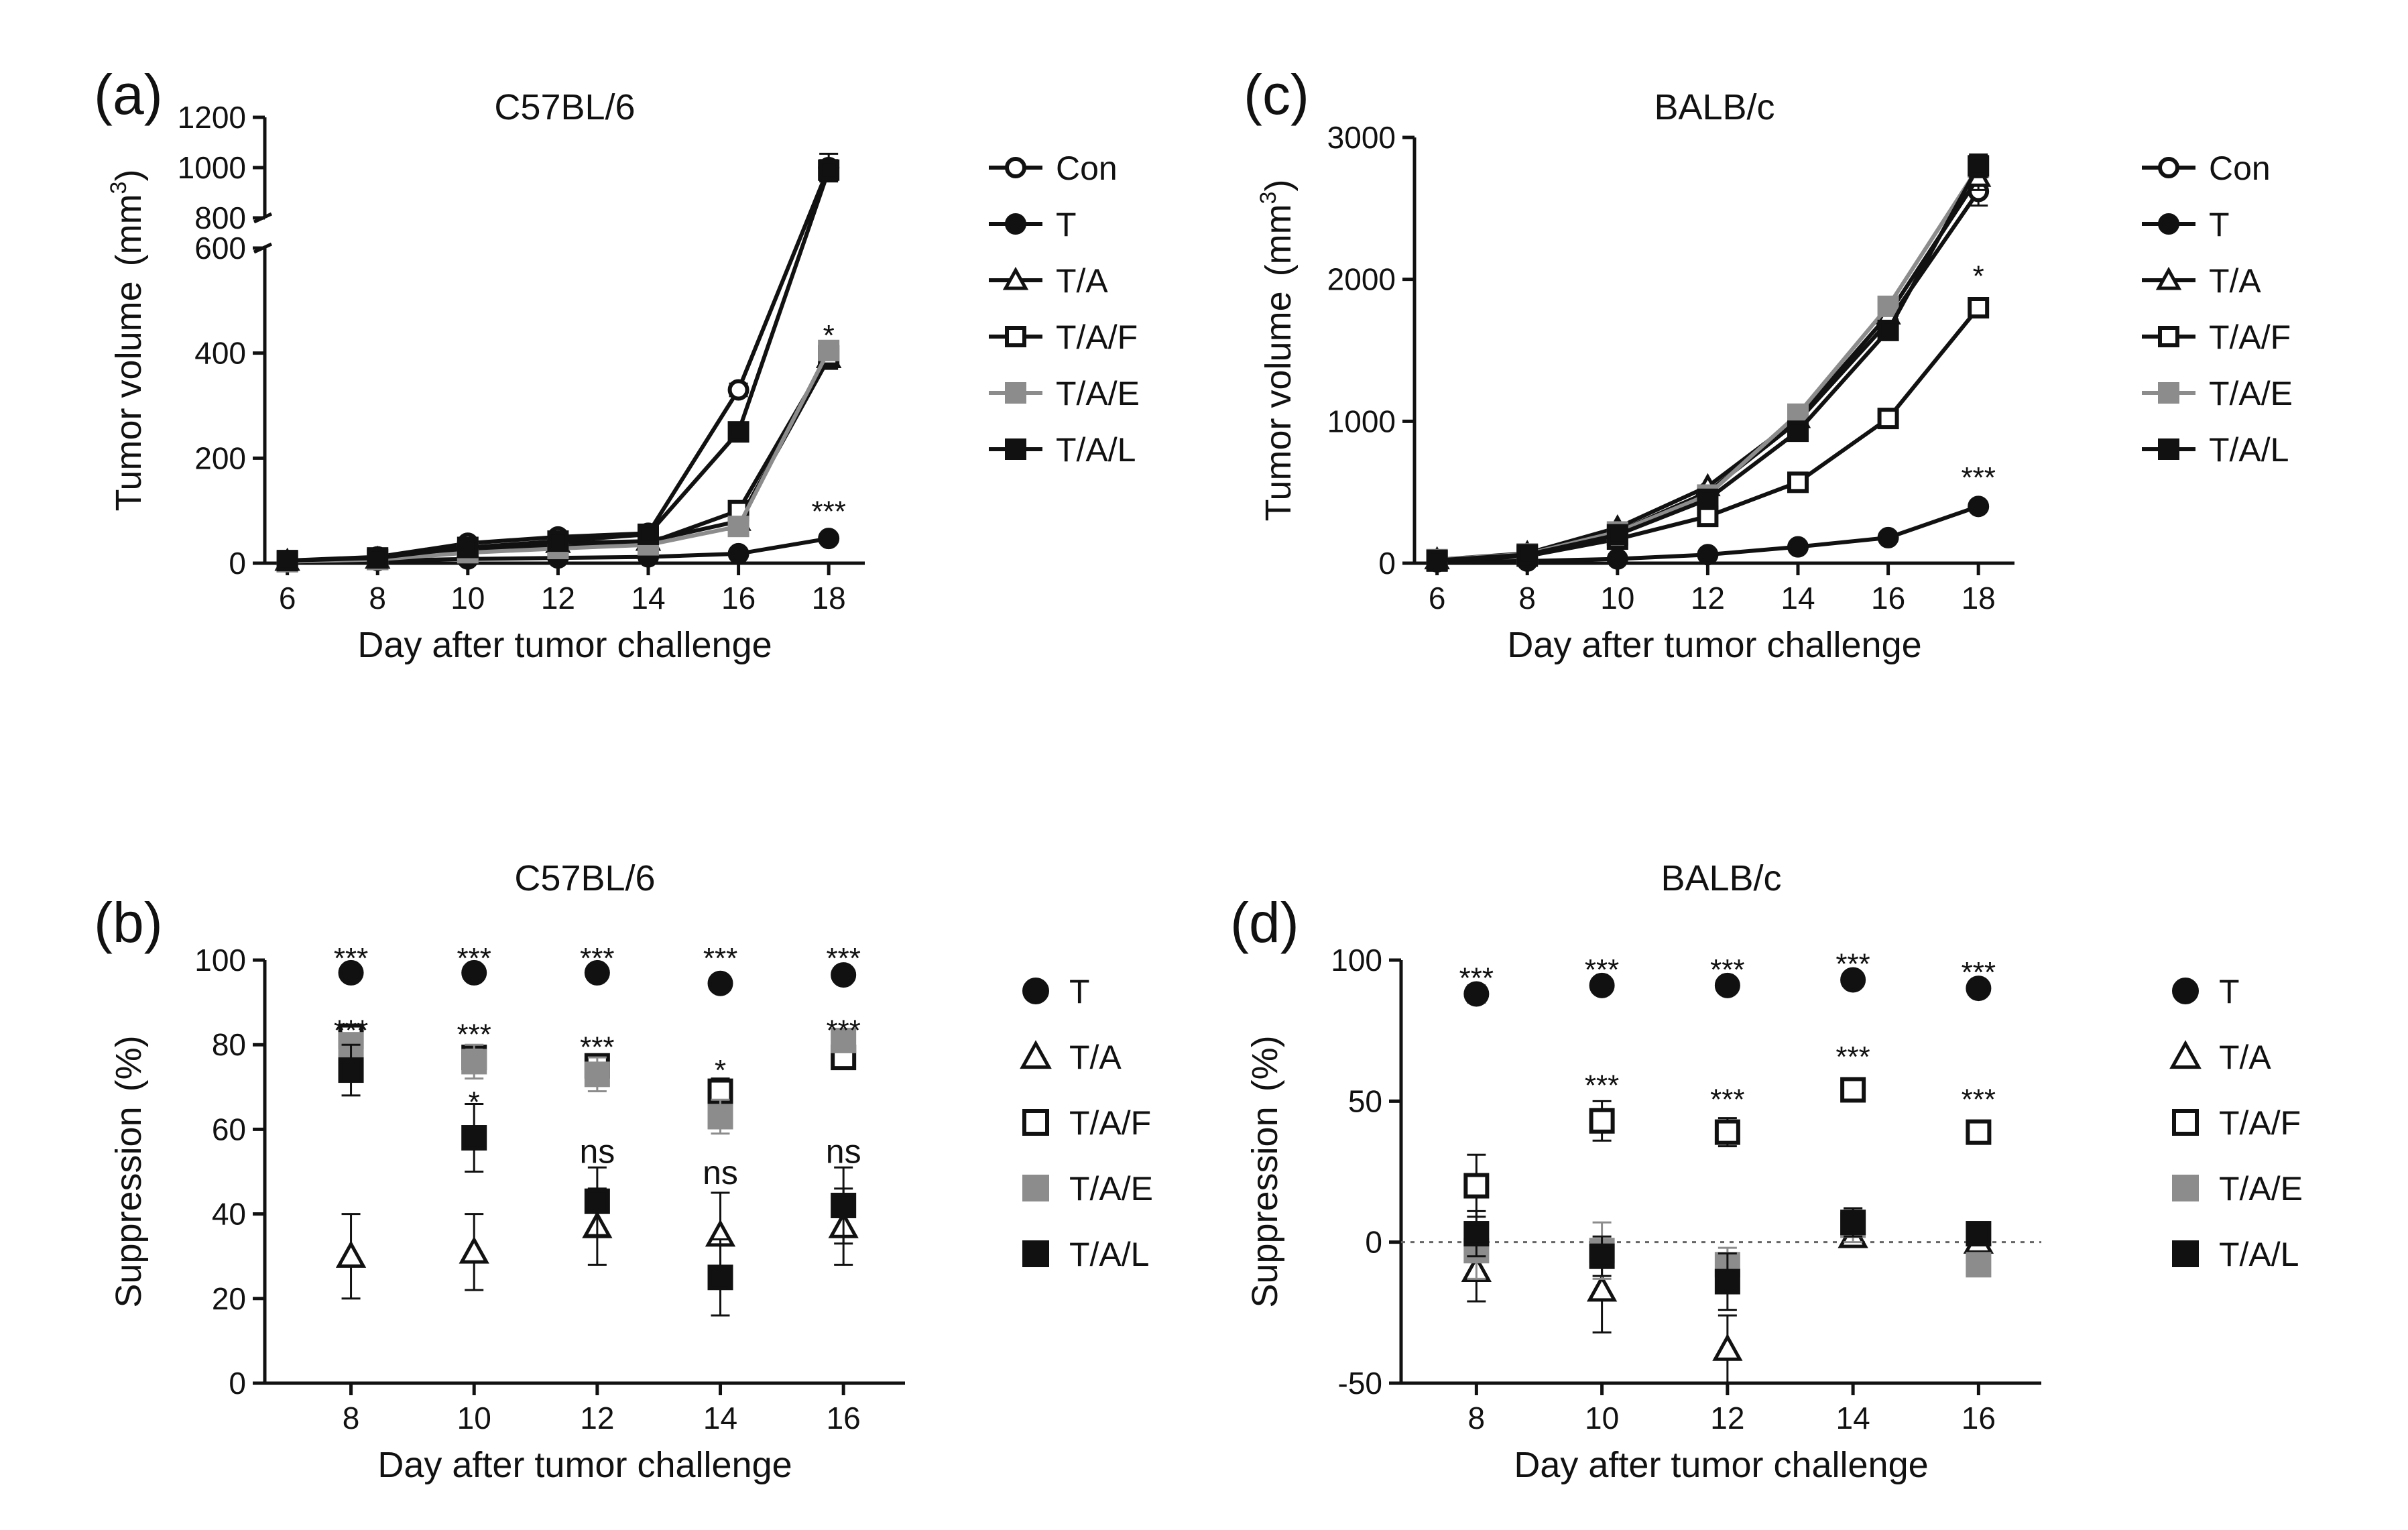  I want to click on panel-label: (c), so click(1276, 94).